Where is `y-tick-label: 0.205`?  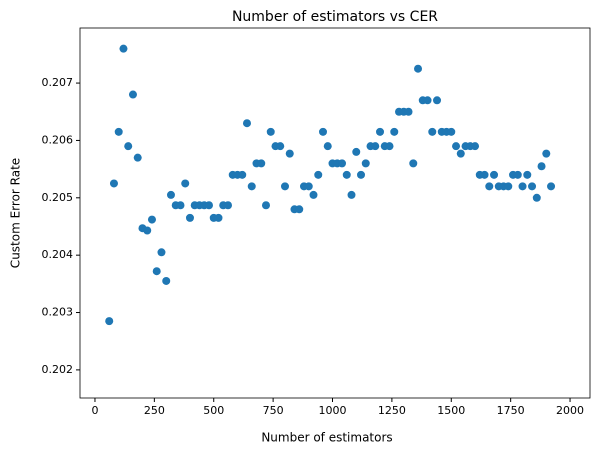 y-tick-label: 0.205 is located at coordinates (58, 197).